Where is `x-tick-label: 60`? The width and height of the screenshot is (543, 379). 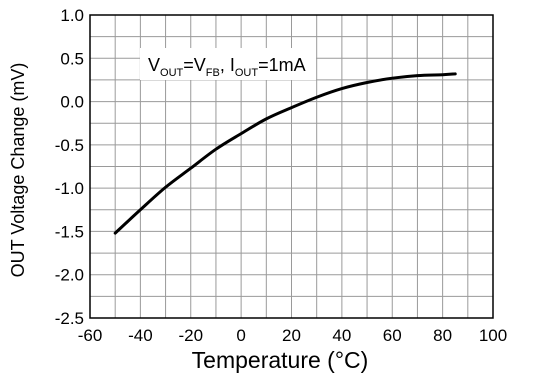
x-tick-label: 60 is located at coordinates (392, 335).